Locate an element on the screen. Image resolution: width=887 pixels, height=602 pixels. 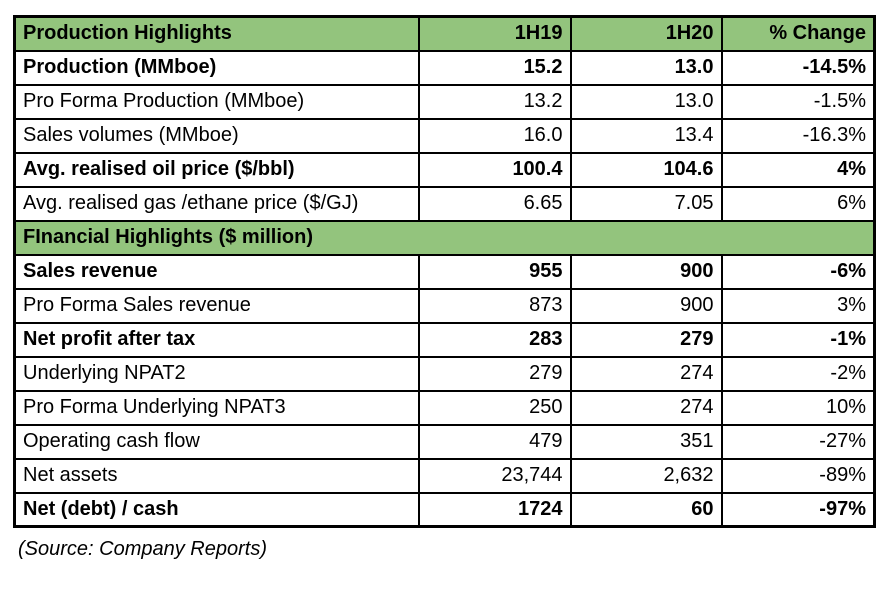
table-row: Sales revenue 955 900 -6% is located at coordinates (444, 271).